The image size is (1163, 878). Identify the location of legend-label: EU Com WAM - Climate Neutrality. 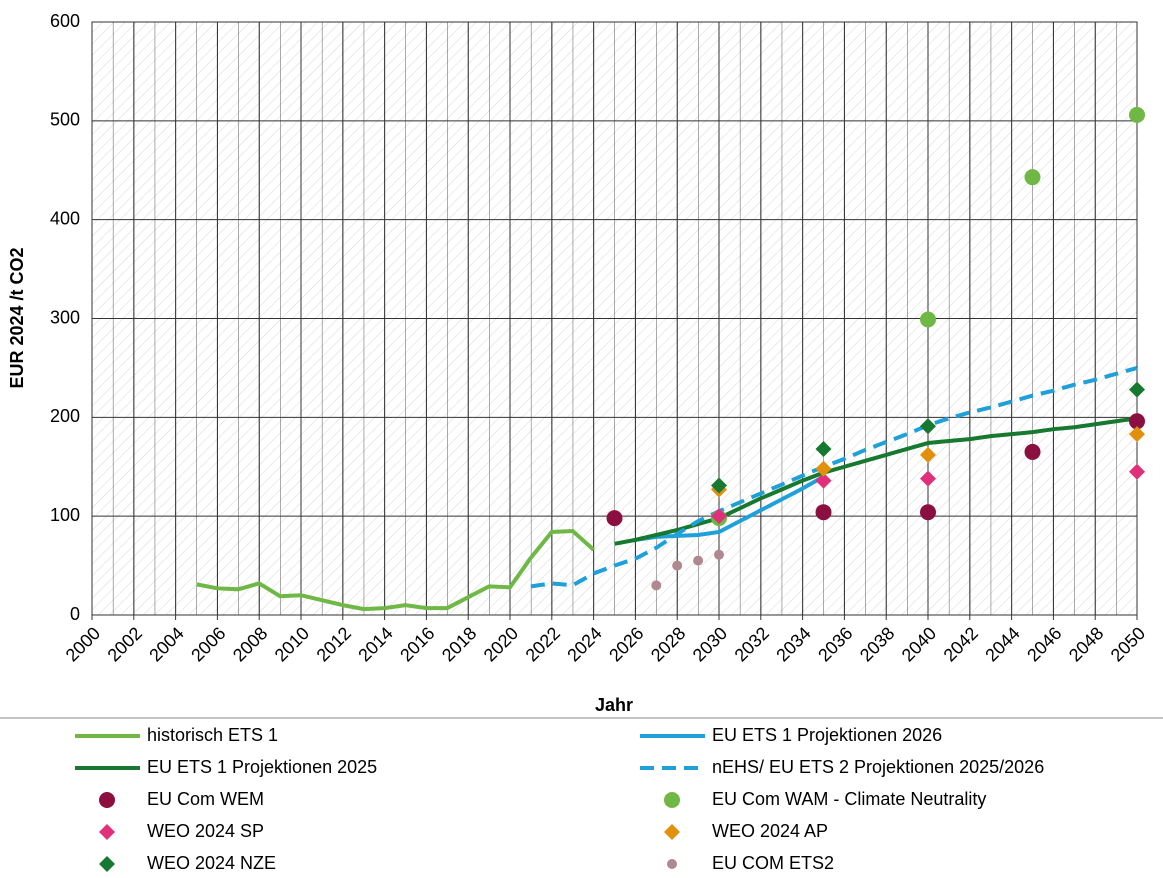
(849, 799).